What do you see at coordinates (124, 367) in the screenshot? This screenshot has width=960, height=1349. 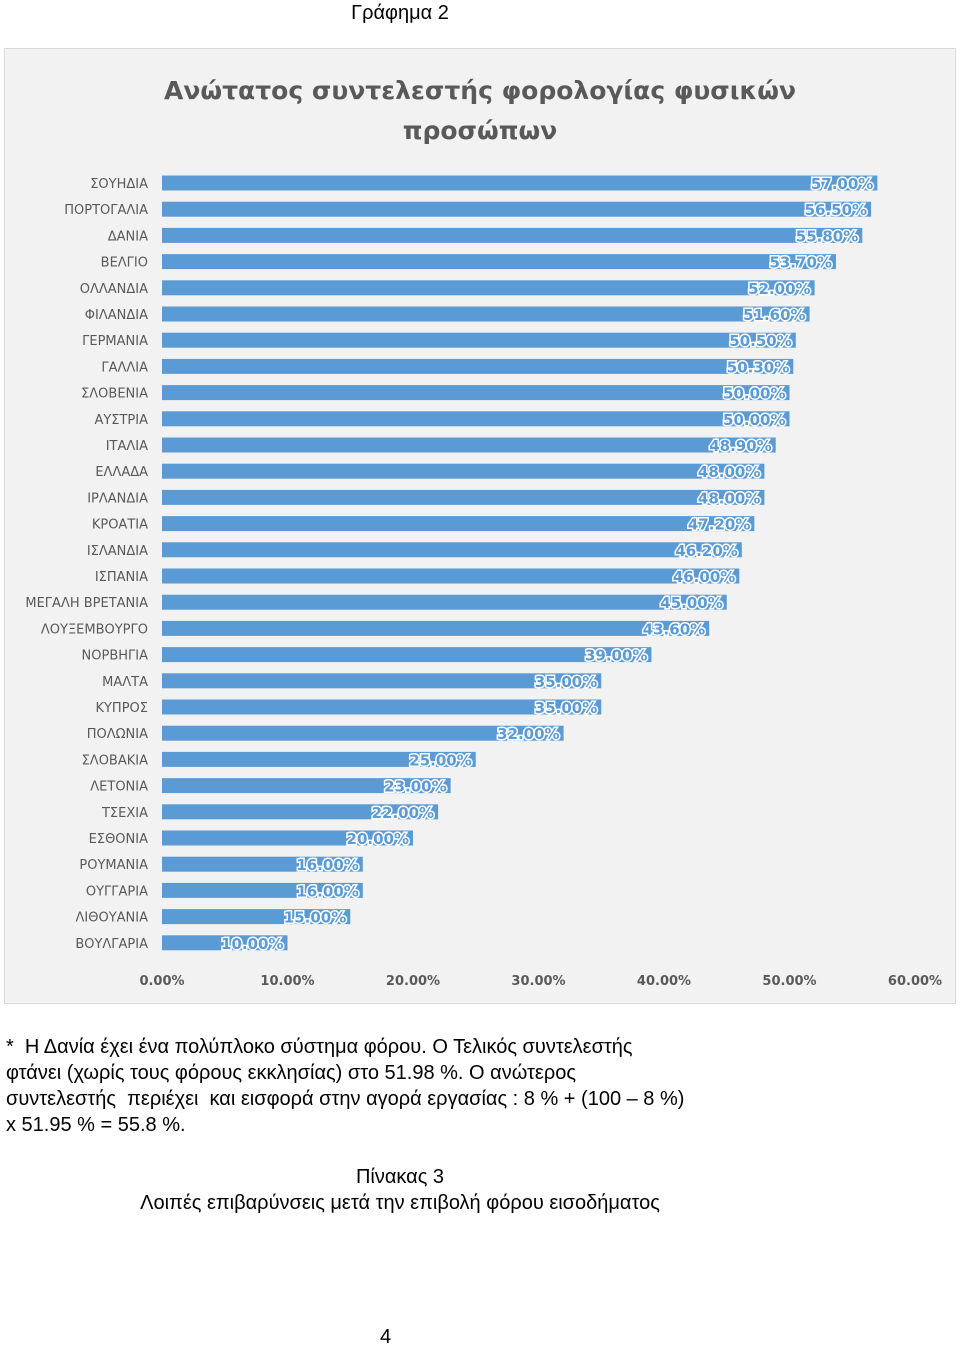 I see `category-label: ΓΑΛΛΙΑ` at bounding box center [124, 367].